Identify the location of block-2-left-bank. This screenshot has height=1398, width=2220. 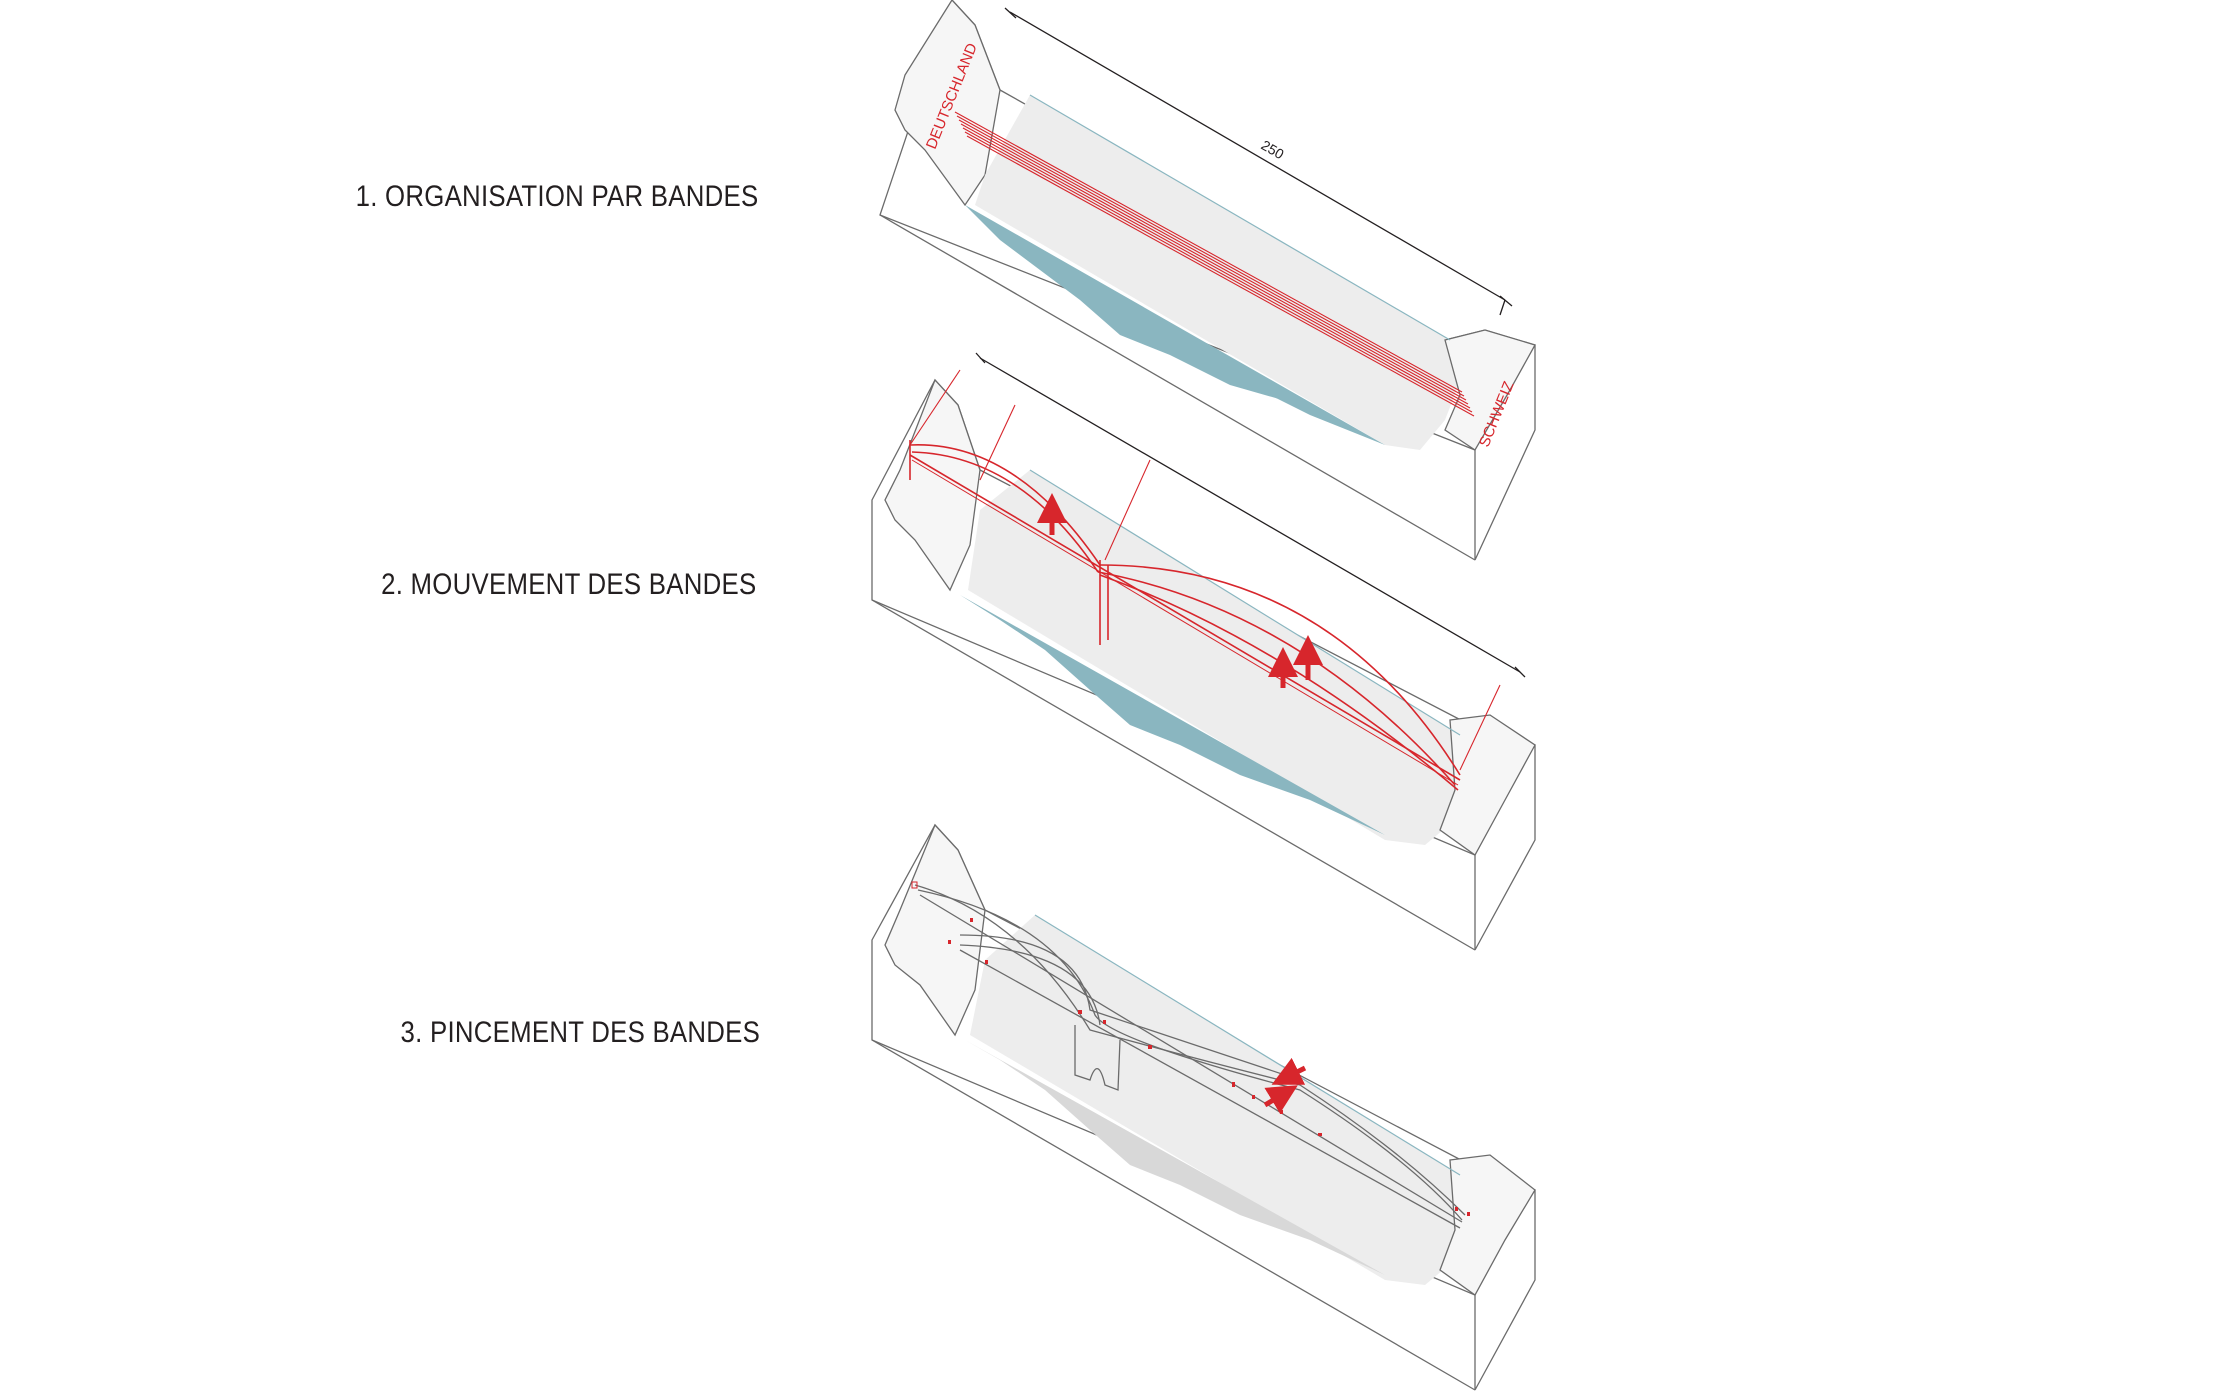
(932, 485).